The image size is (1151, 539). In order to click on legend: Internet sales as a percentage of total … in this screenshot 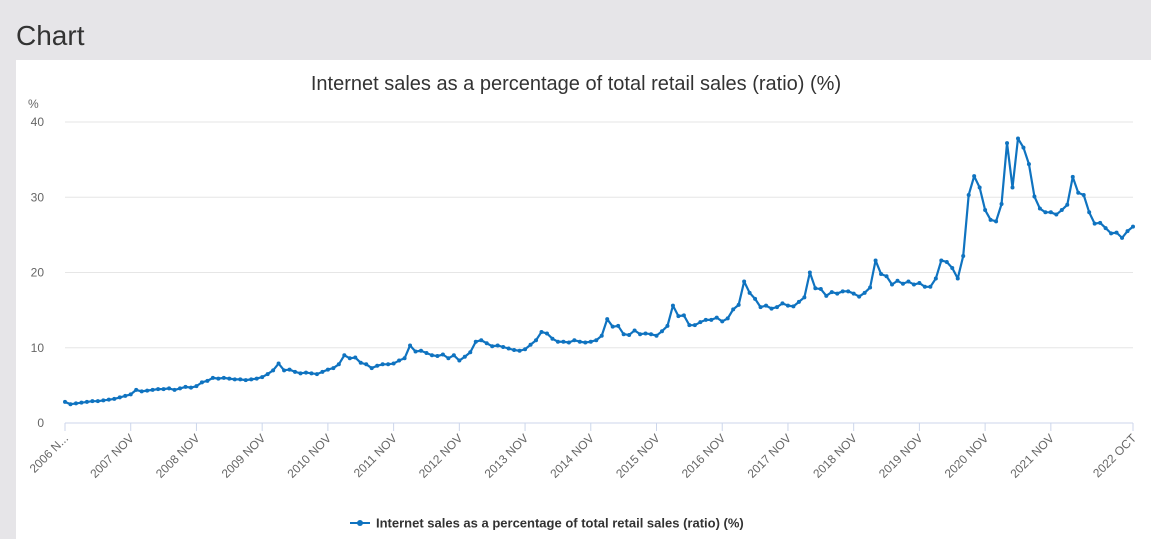, I will do `click(547, 523)`.